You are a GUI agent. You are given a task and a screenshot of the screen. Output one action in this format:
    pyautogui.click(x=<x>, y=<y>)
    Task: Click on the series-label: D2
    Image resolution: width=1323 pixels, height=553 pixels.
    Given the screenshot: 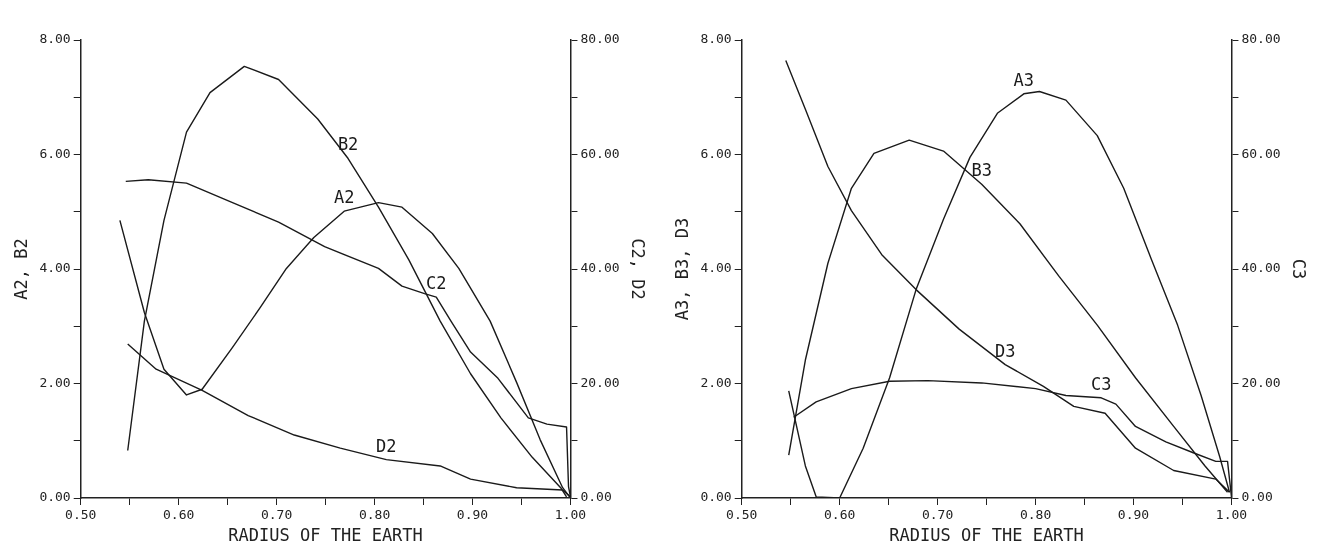 What is the action you would take?
    pyautogui.click(x=386, y=445)
    